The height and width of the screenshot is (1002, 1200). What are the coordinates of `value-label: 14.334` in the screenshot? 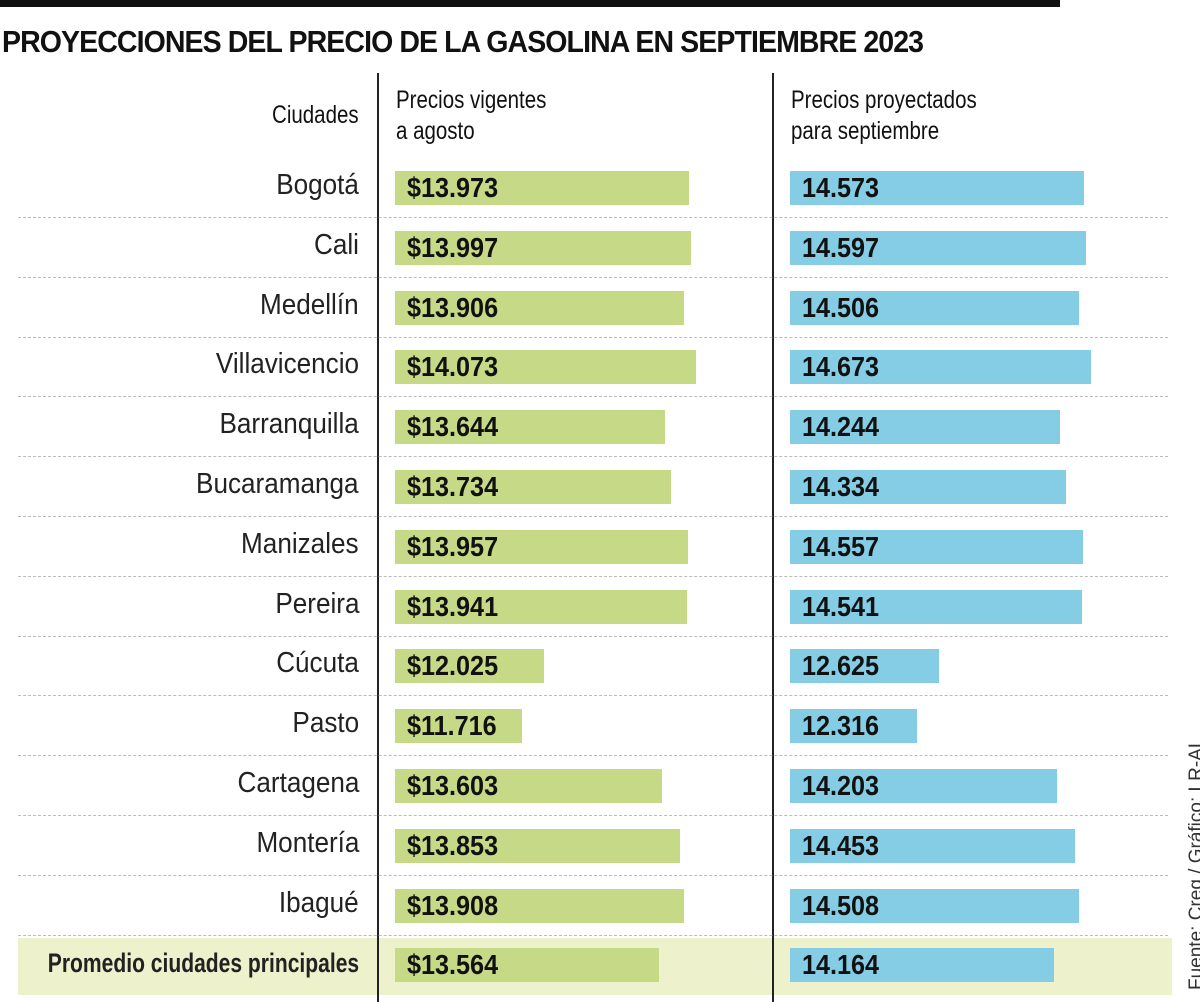 It's located at (841, 486).